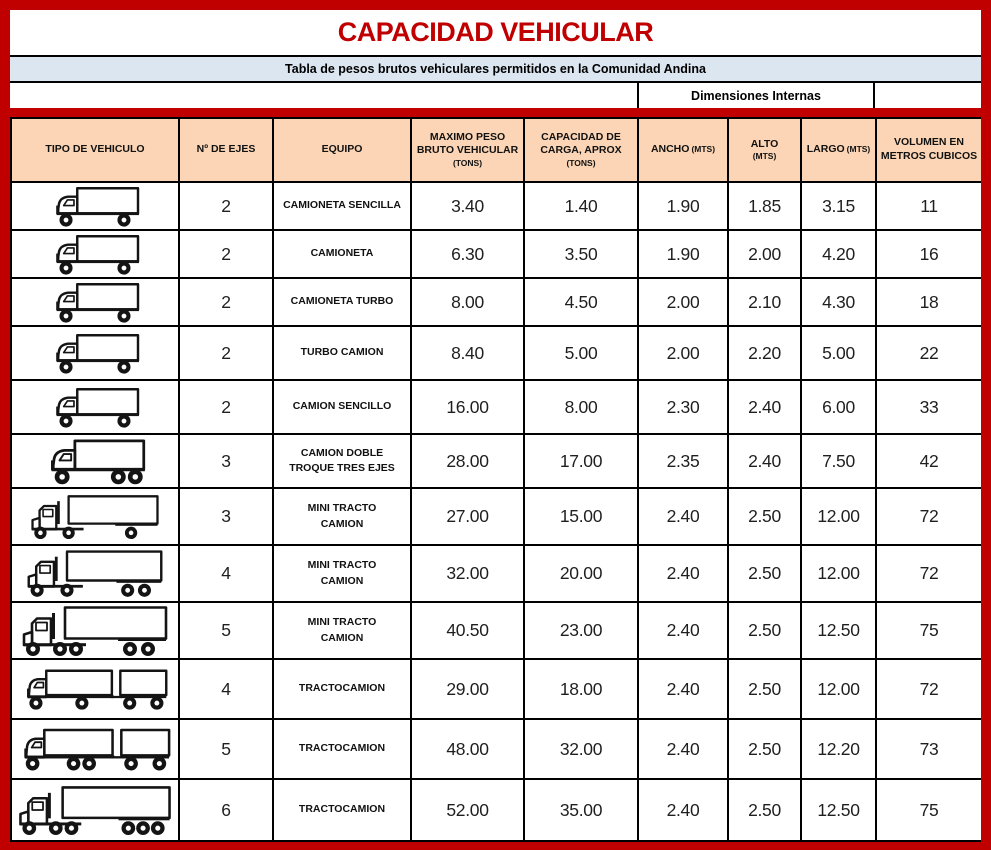 The height and width of the screenshot is (850, 991). I want to click on cell-max-peso: 6.30, so click(467, 254).